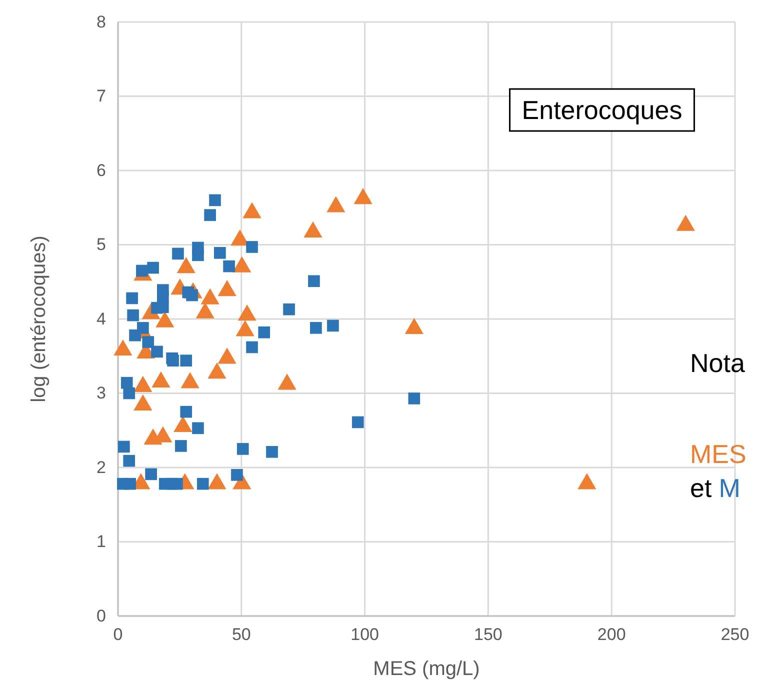 The width and height of the screenshot is (765, 699). Describe the element at coordinates (735, 634) in the screenshot. I see `x-tick-label: 250` at that location.